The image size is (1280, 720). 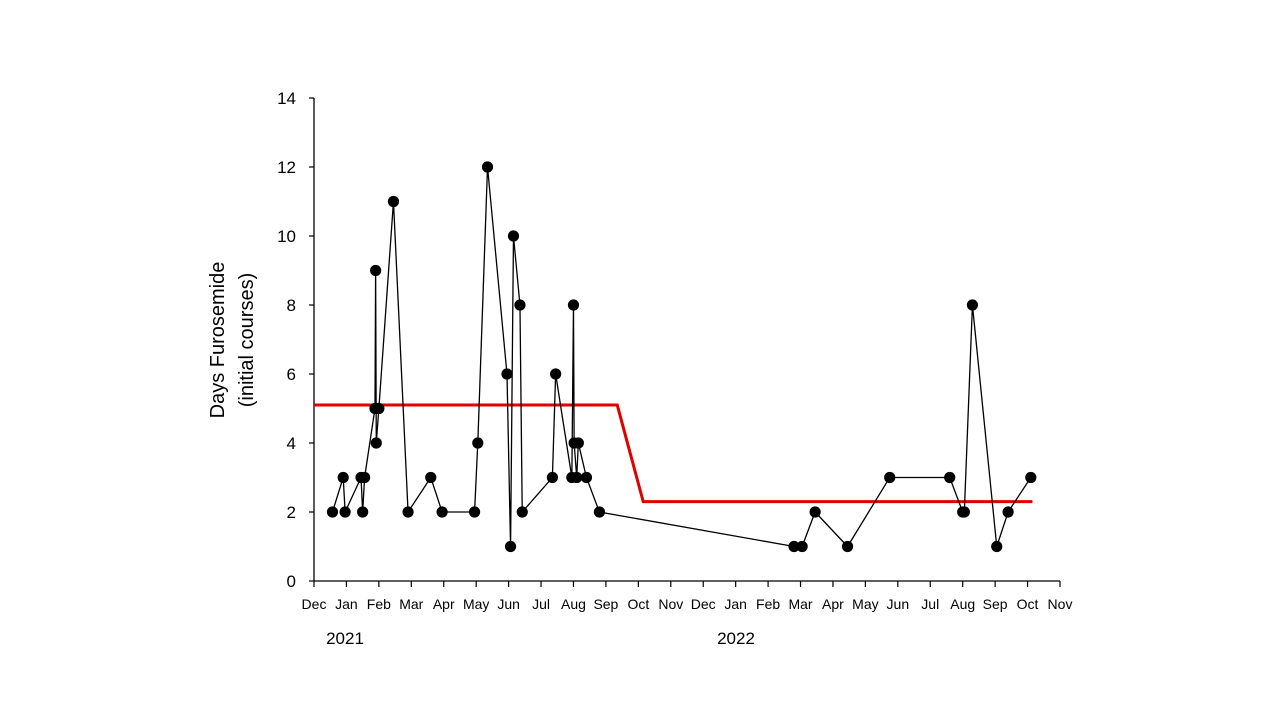 I want to click on y-tick-label: 12, so click(x=286, y=167).